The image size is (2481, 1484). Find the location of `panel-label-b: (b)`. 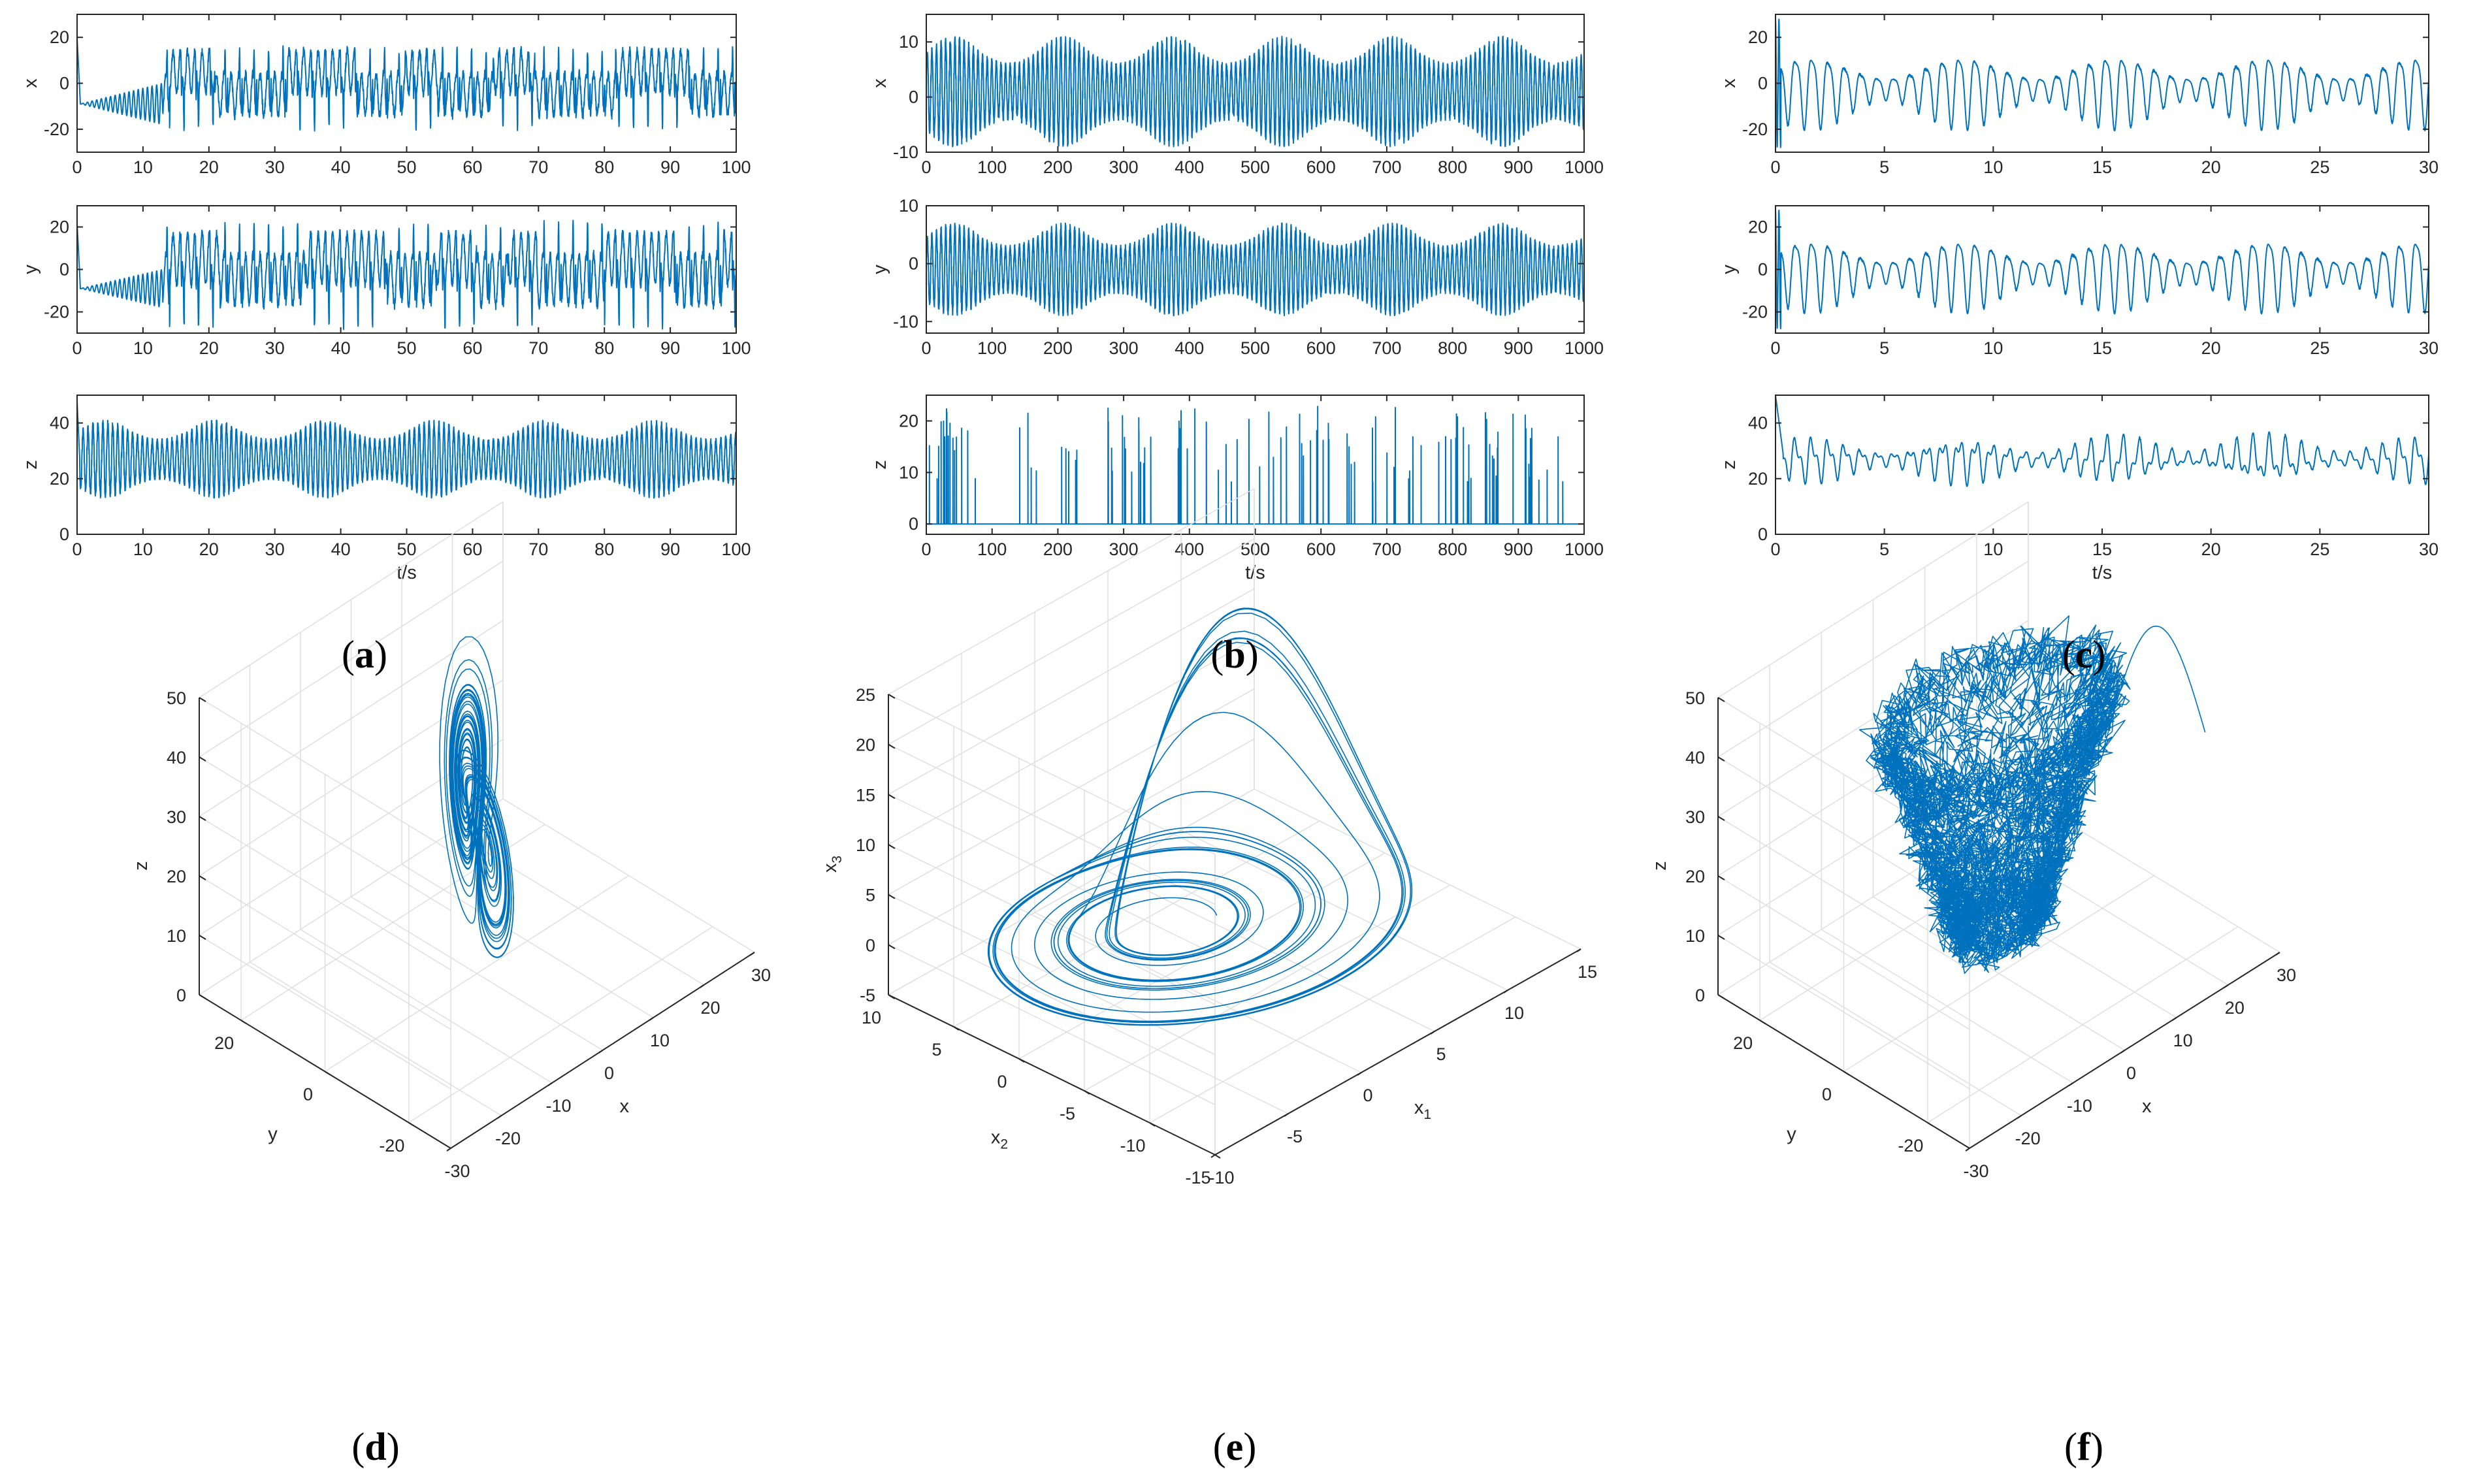

panel-label-b: (b) is located at coordinates (1234, 654).